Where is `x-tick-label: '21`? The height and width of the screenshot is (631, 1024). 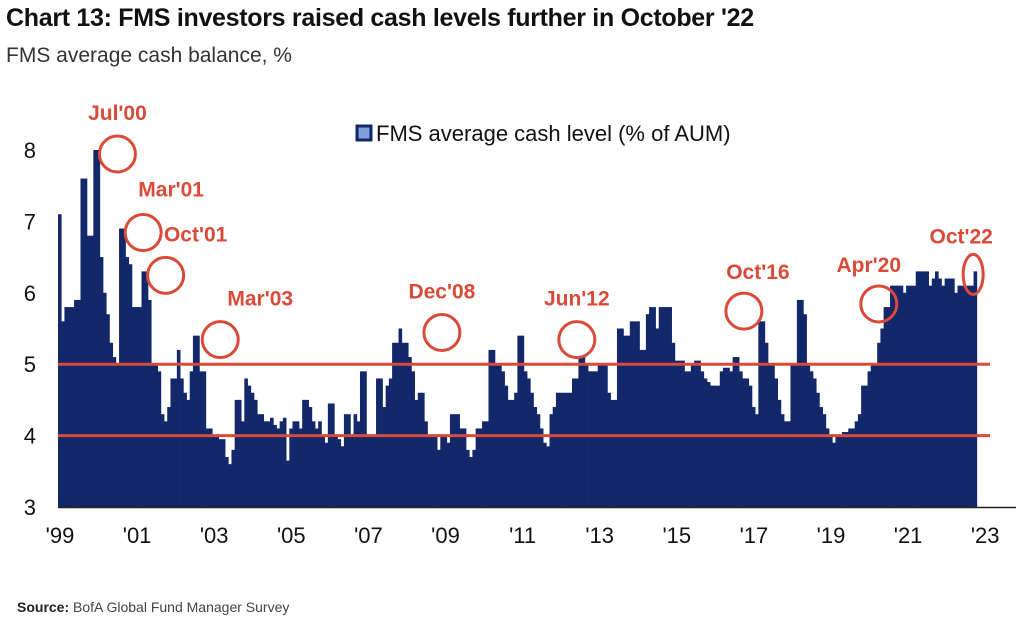 x-tick-label: '21 is located at coordinates (908, 535).